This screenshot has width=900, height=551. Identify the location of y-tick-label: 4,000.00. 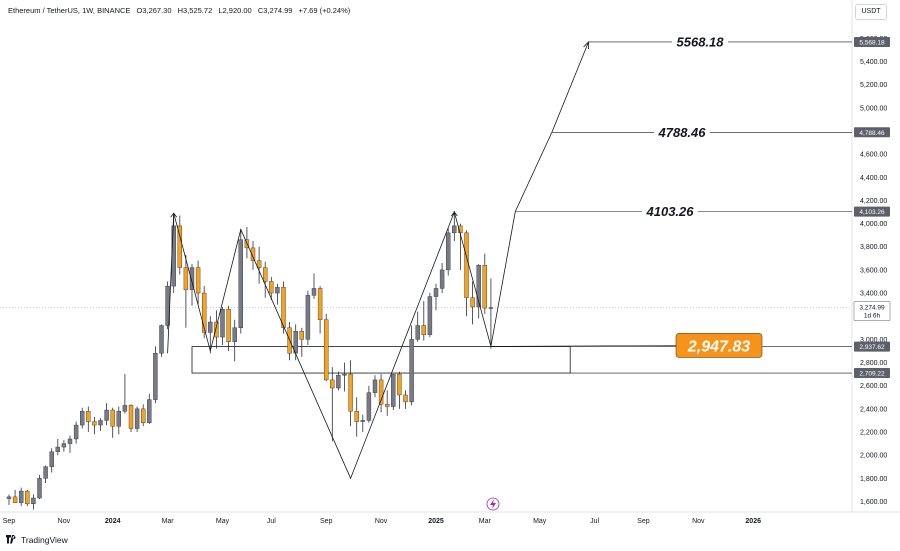
(873, 224).